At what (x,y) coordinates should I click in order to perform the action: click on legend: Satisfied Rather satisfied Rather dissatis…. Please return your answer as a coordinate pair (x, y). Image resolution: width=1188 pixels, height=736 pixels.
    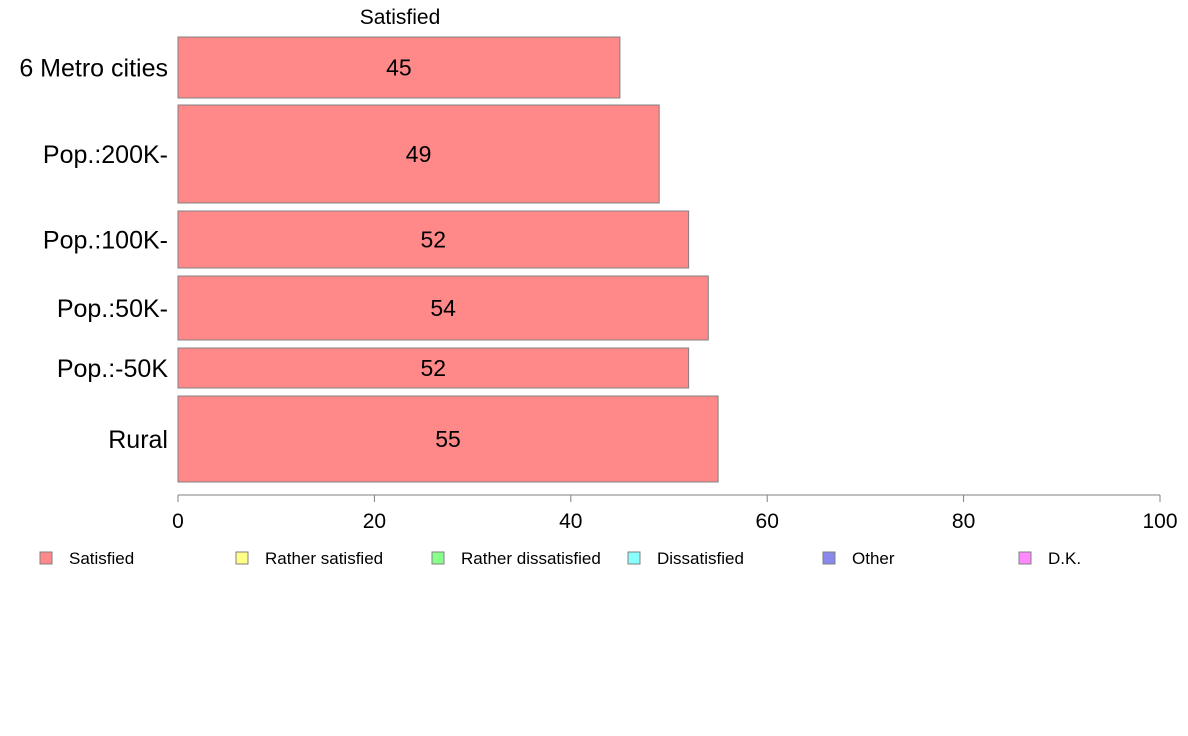
    Looking at the image, I should click on (560, 558).